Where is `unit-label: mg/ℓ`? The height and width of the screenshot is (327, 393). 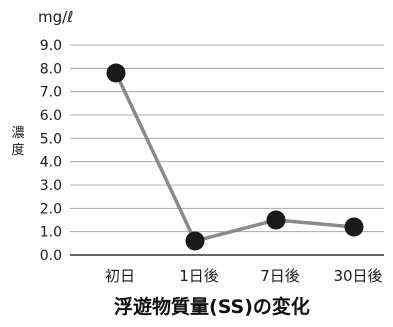
unit-label: mg/ℓ is located at coordinates (55, 17).